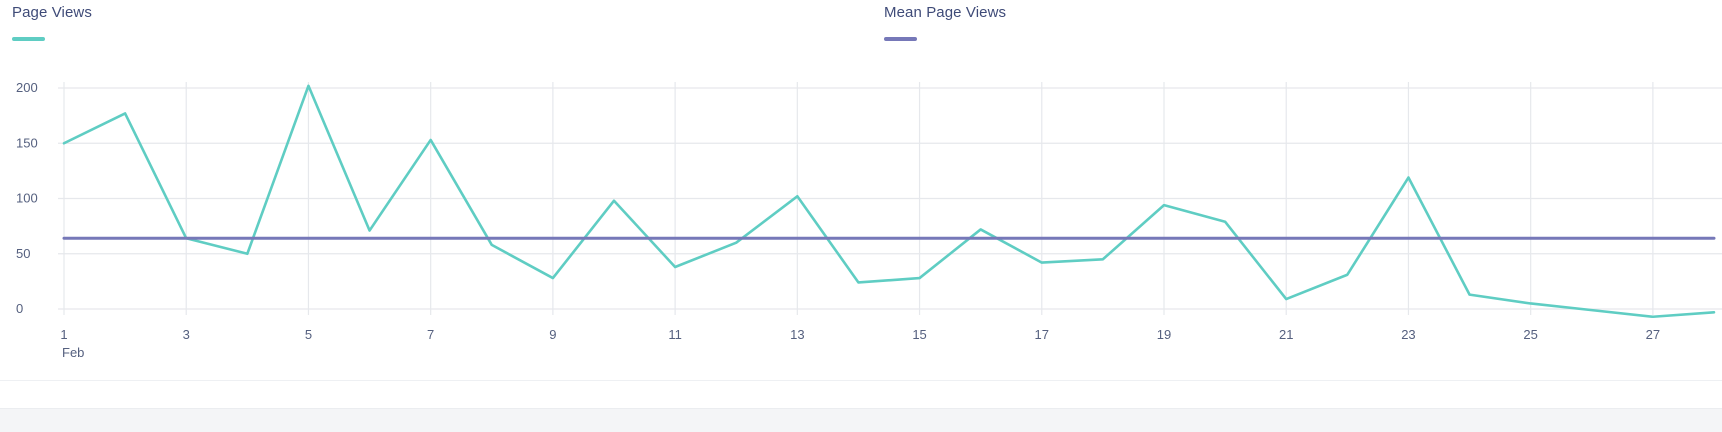 This screenshot has height=432, width=1722. I want to click on x-tick-label: 15, so click(919, 334).